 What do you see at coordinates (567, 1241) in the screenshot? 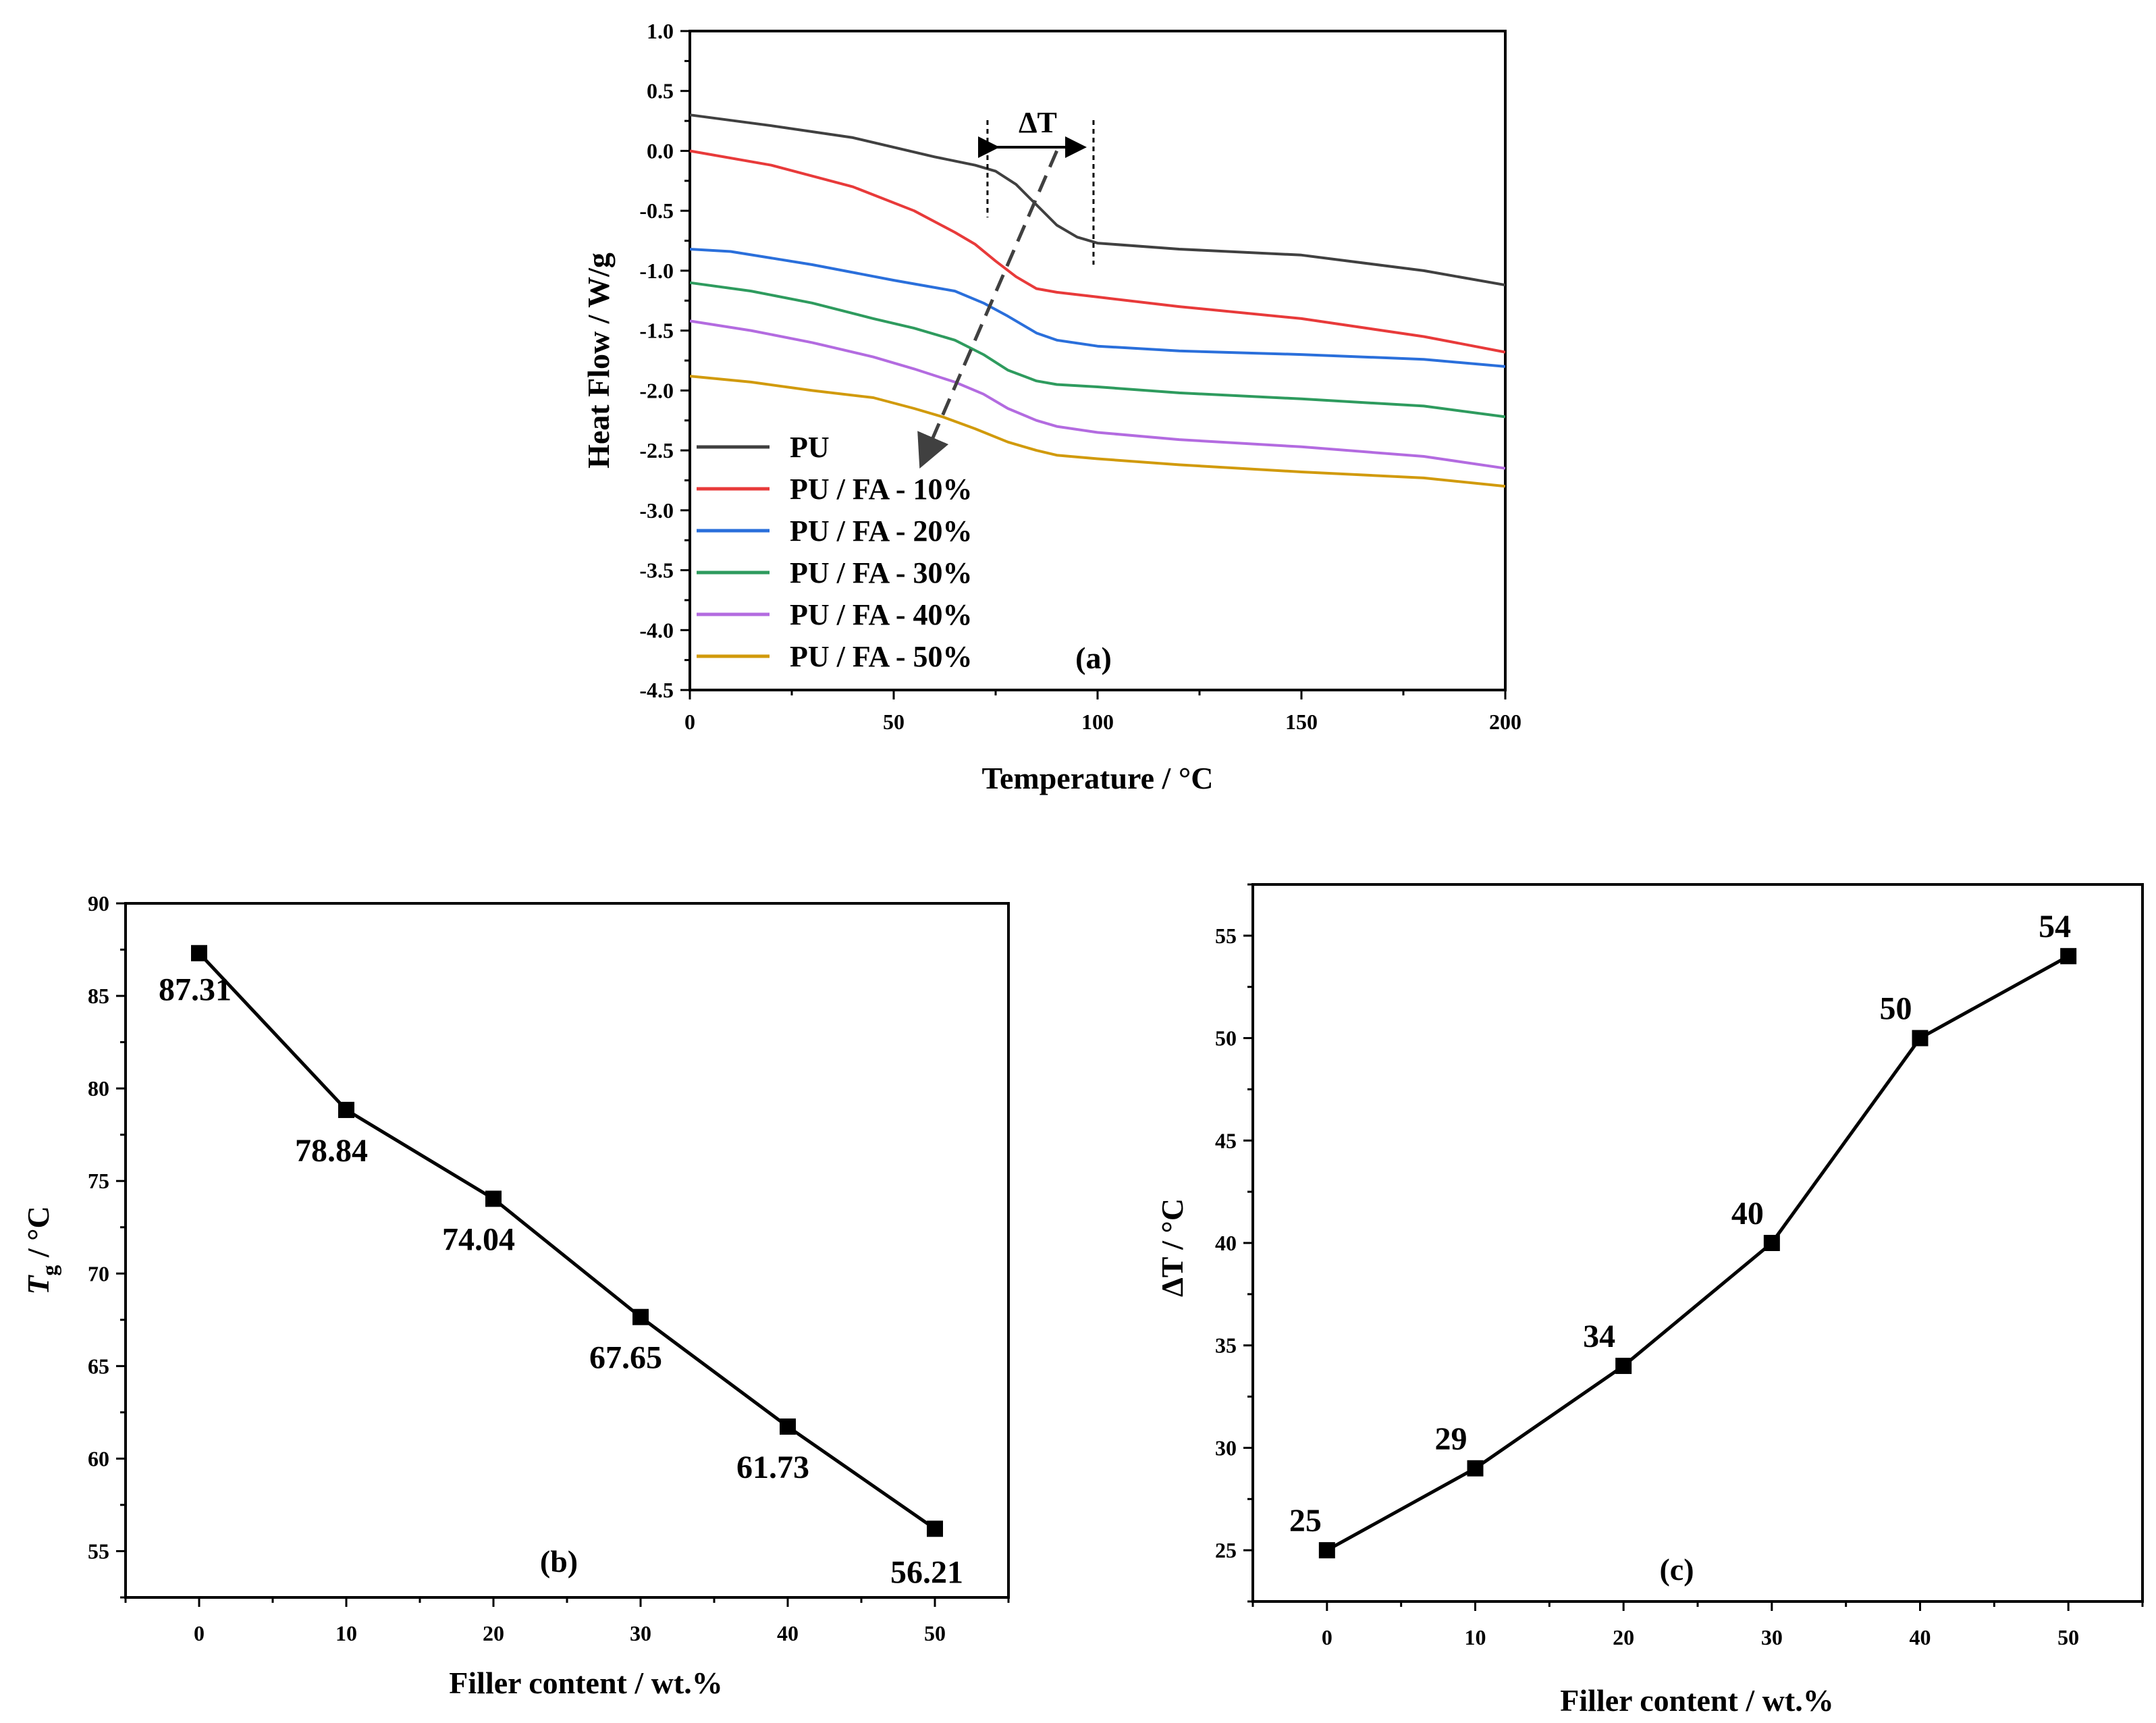
I see `panel-b-series-line` at bounding box center [567, 1241].